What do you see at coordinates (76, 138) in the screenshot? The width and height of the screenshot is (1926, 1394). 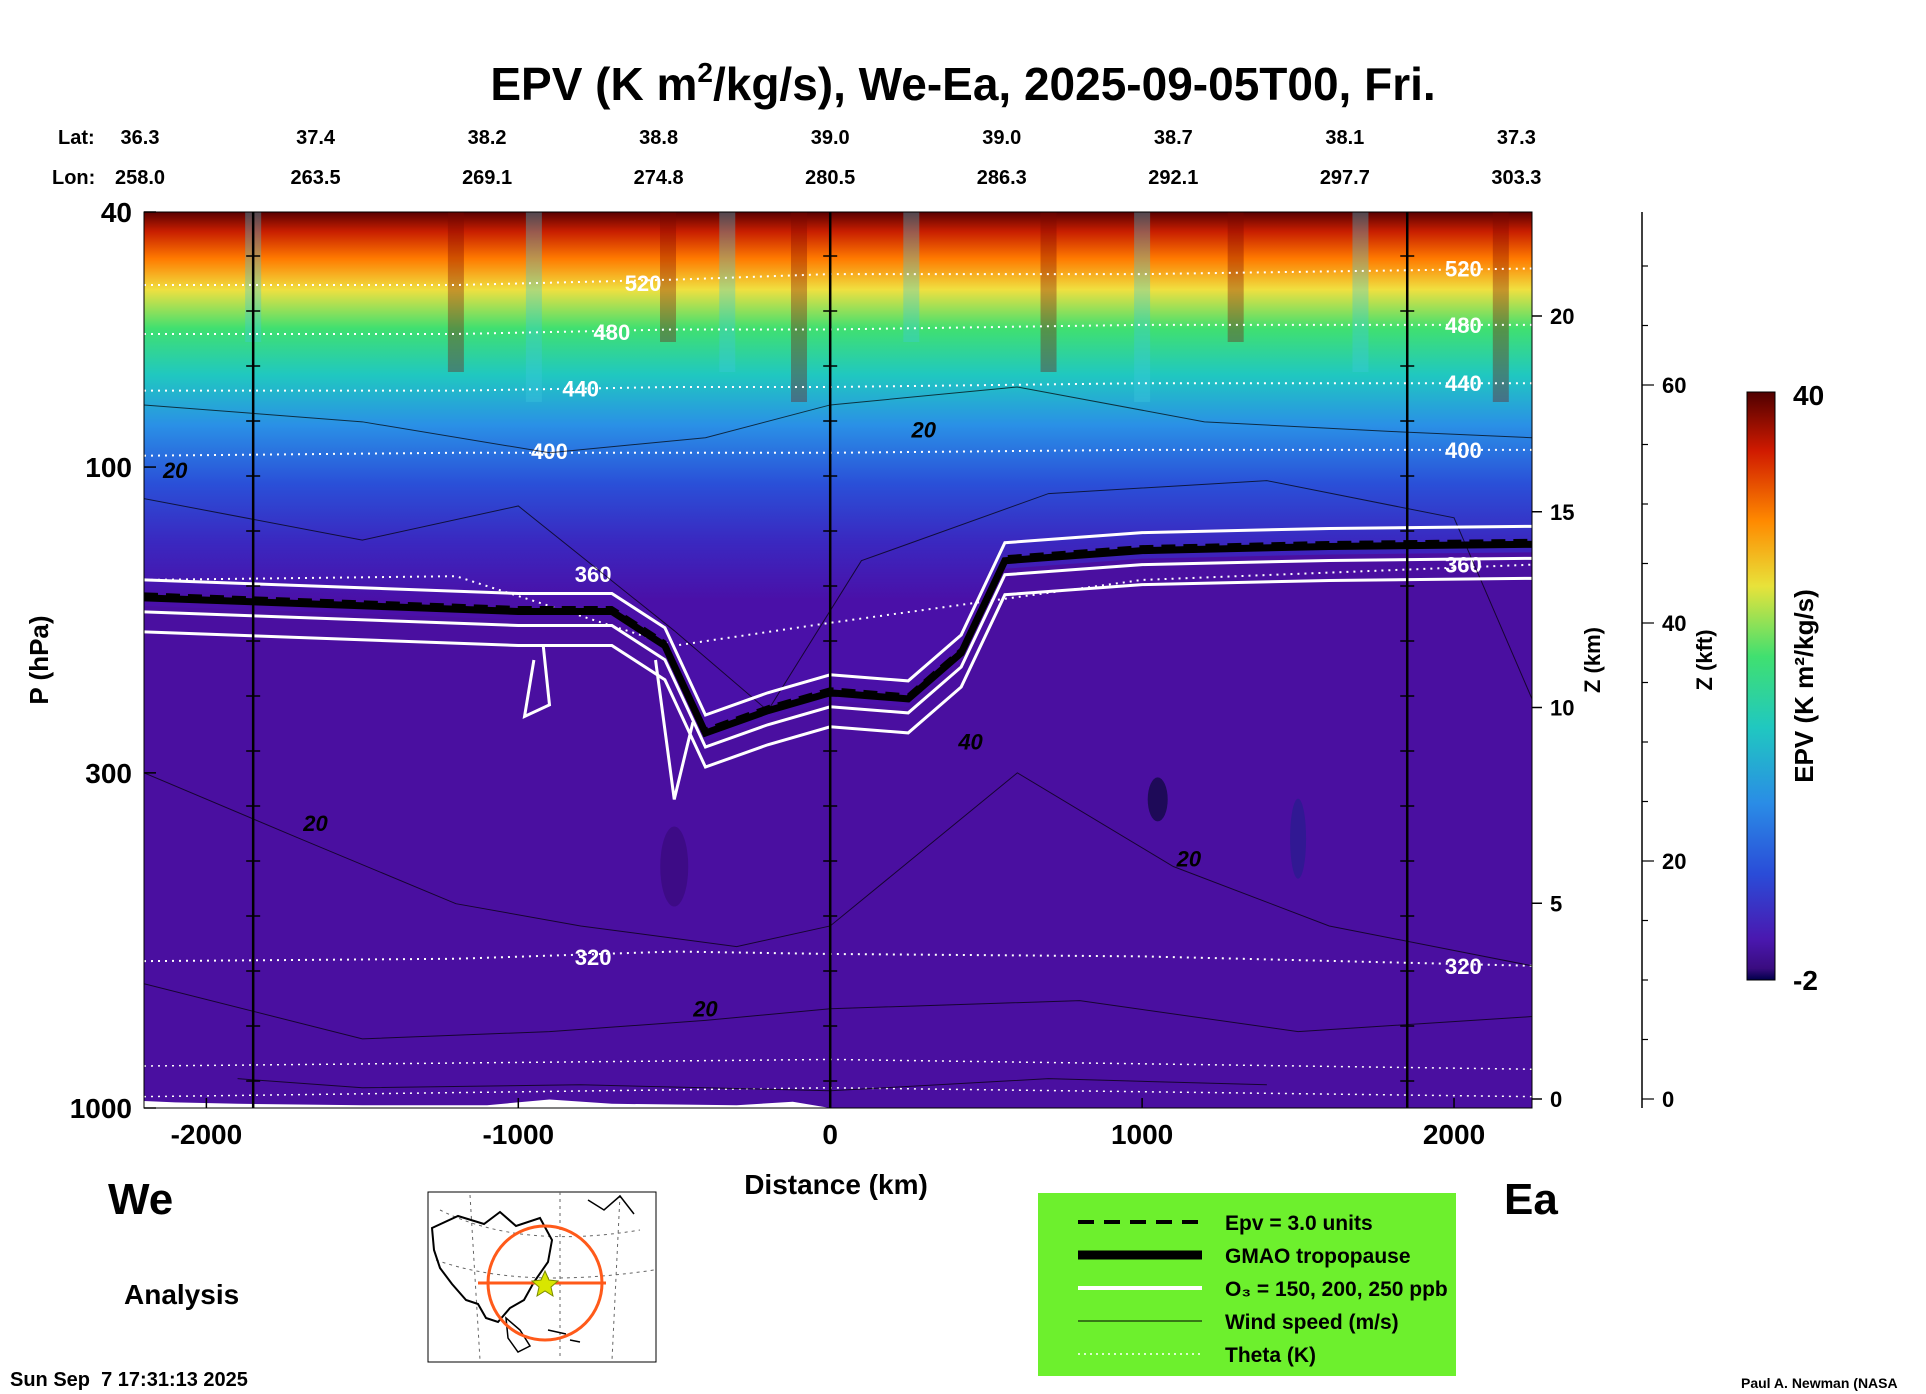 I see `lat-header-label: Lat:` at bounding box center [76, 138].